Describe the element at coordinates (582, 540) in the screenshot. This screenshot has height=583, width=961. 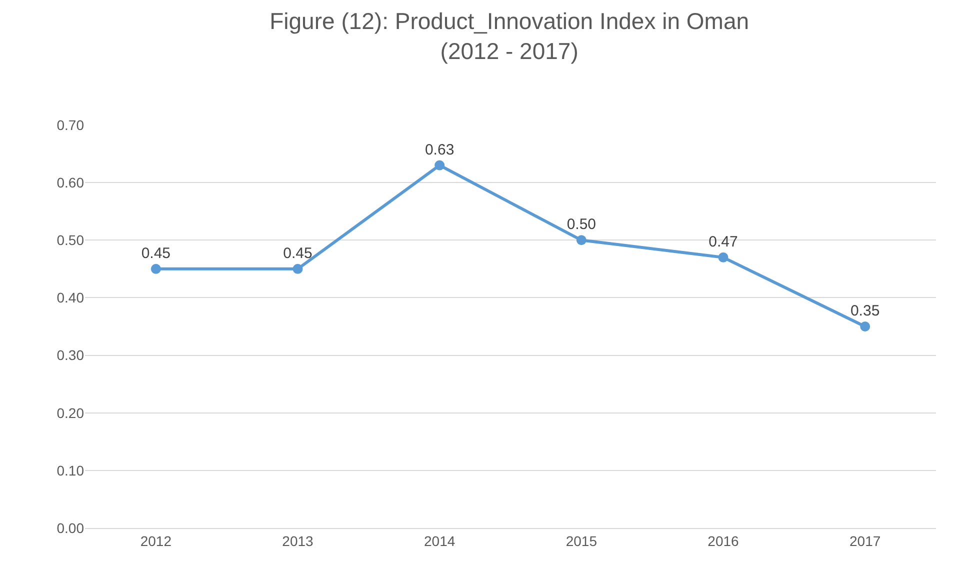
I see `x-tick-label: 2015` at that location.